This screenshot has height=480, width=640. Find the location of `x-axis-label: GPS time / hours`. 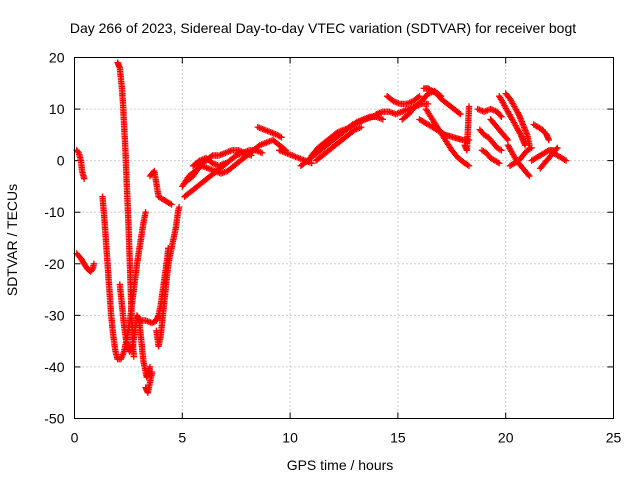

x-axis-label: GPS time / hours is located at coordinates (340, 465).